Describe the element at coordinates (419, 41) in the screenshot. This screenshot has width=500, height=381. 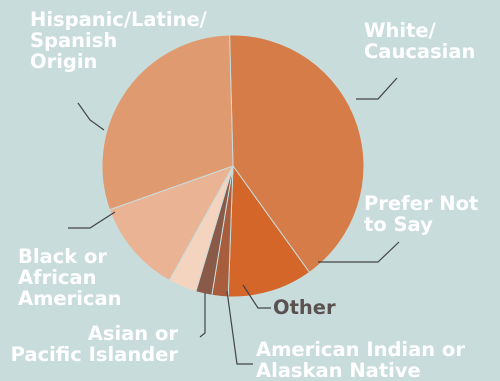
I see `slice-label-white-caucasian: White/Caucasian` at that location.